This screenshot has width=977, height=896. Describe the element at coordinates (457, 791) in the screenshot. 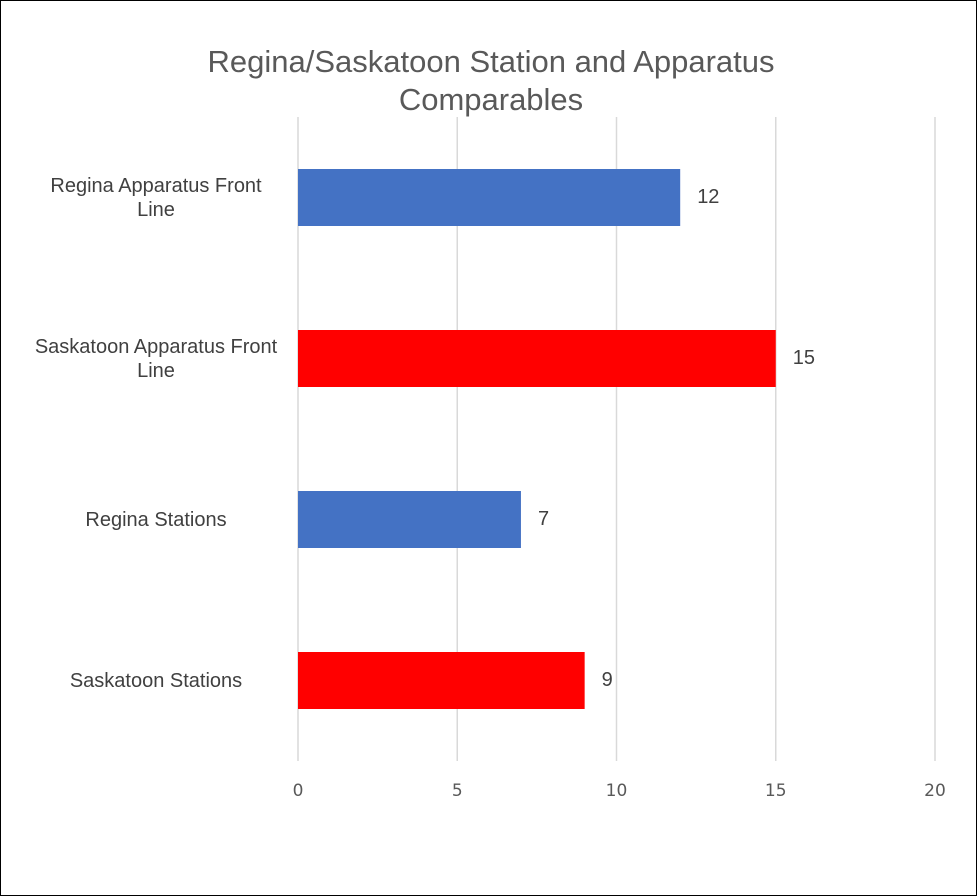

I see `x-tick-label: 5` at that location.